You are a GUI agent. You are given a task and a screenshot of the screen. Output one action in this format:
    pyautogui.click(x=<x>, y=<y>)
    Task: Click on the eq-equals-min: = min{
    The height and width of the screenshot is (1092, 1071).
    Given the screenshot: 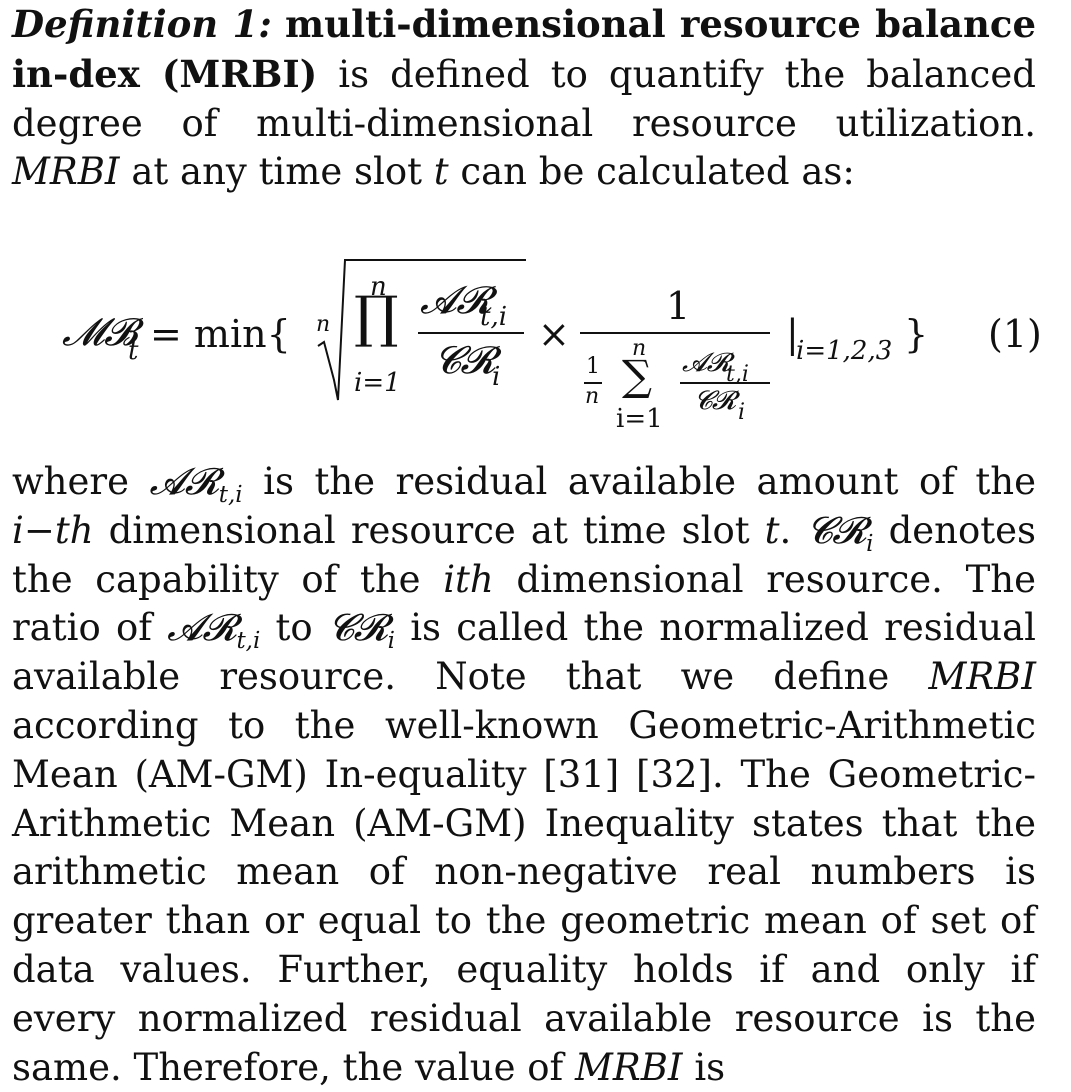 What is the action you would take?
    pyautogui.click(x=220, y=334)
    